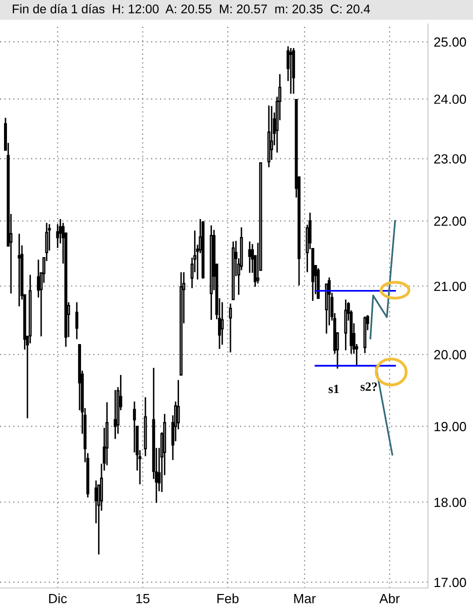  Describe the element at coordinates (450, 503) in the screenshot. I see `y-tick-label: 18.00` at that location.